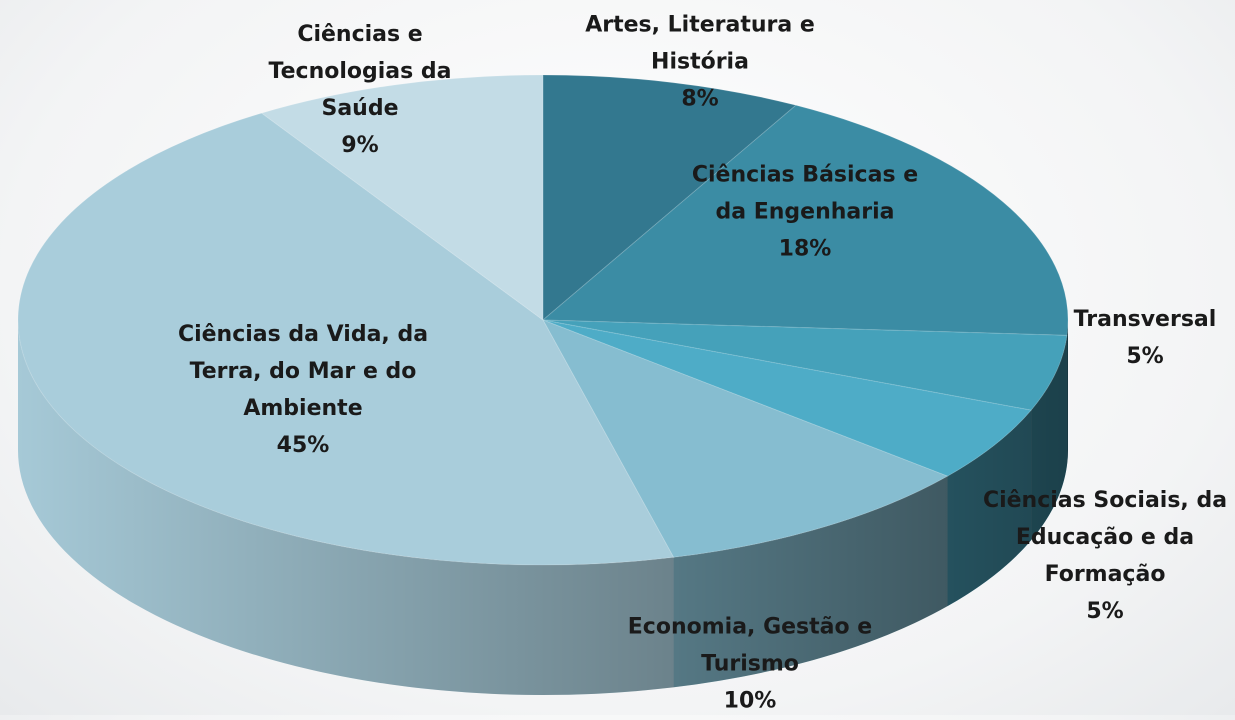 The height and width of the screenshot is (720, 1235). What do you see at coordinates (700, 43) in the screenshot?
I see `category-label: Artes, Literatura e História` at bounding box center [700, 43].